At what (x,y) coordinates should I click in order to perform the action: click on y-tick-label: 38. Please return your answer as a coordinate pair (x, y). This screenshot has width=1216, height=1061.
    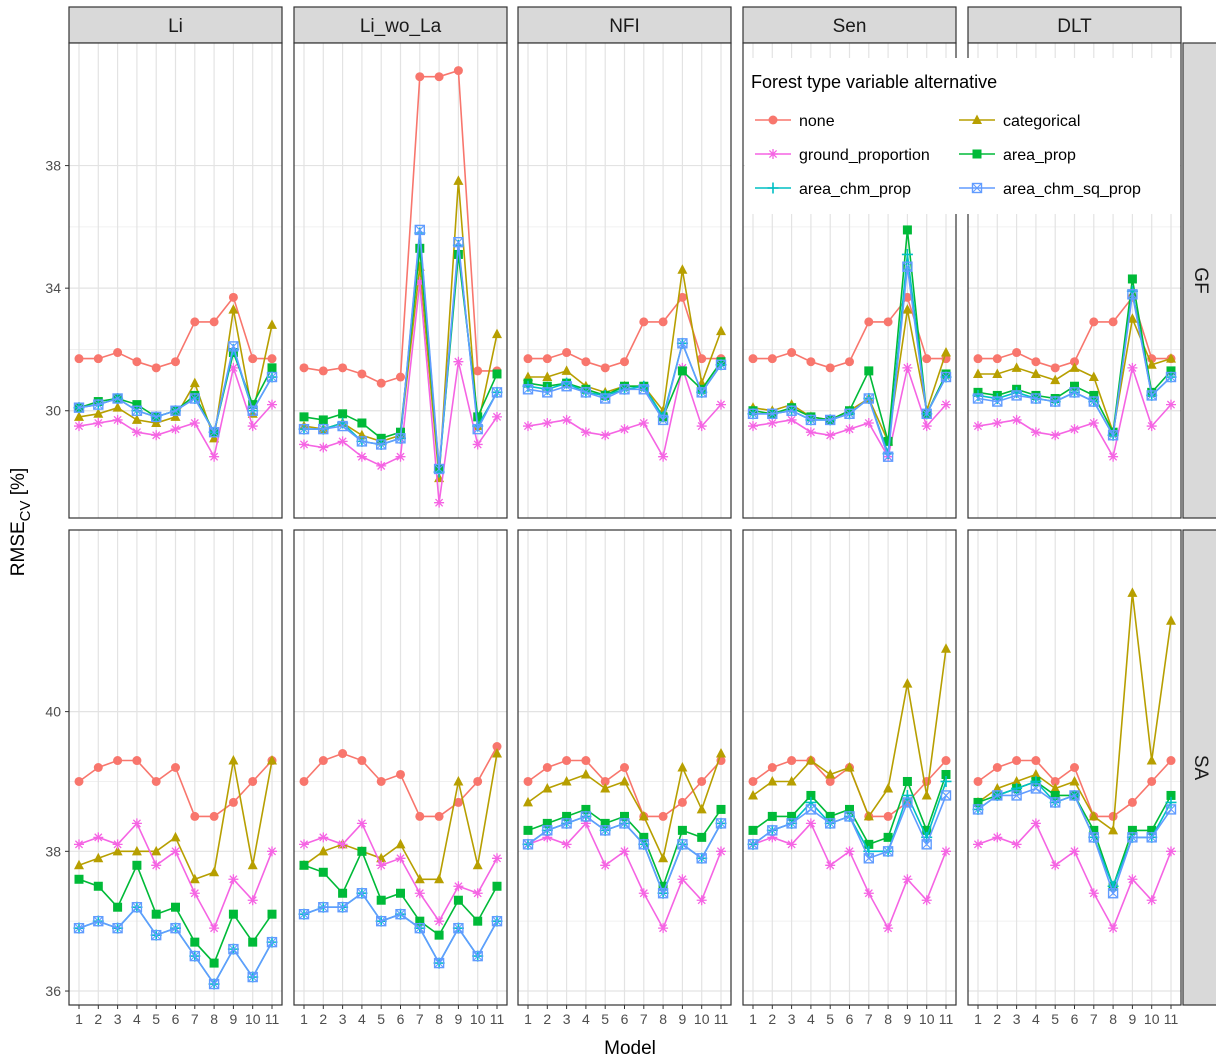
    Looking at the image, I should click on (53, 166).